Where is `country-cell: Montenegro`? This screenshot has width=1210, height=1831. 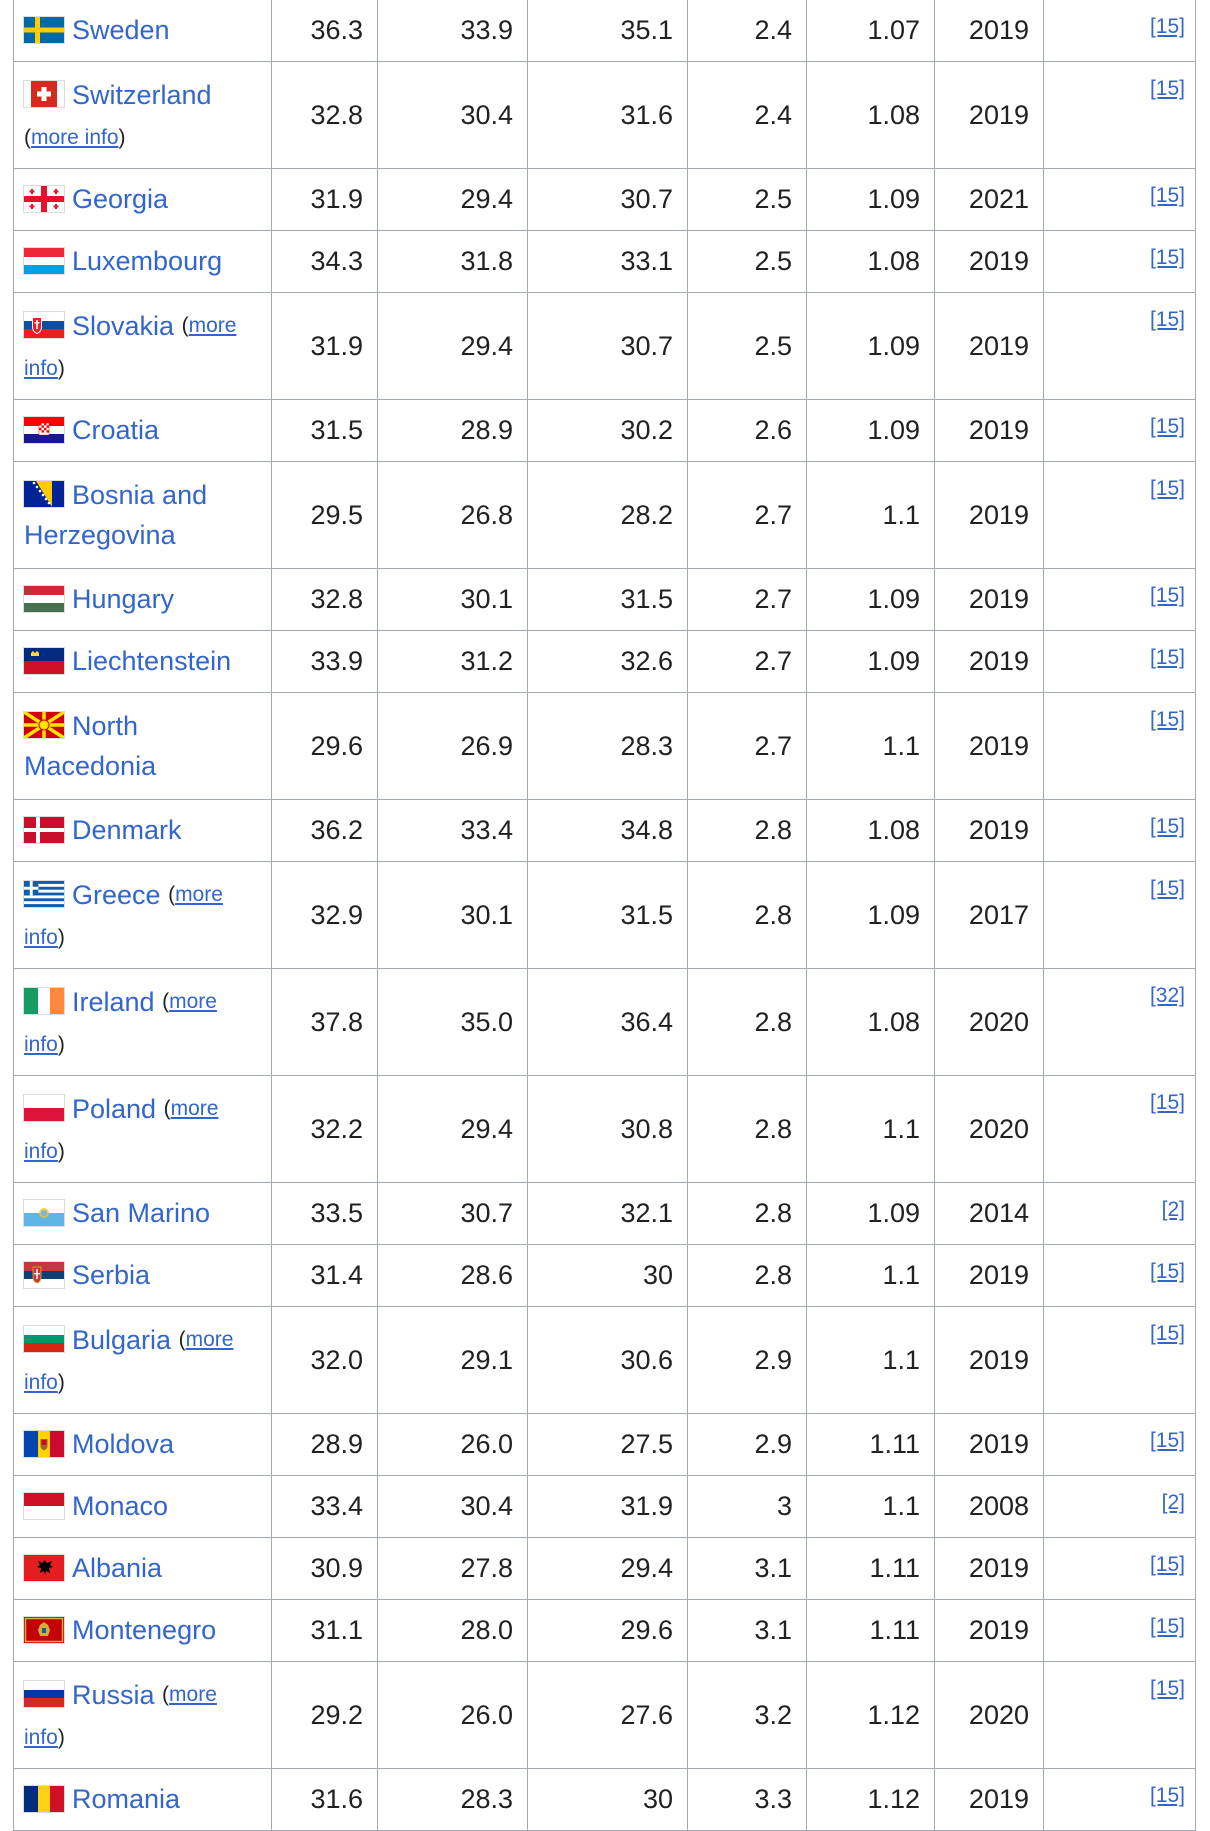 country-cell: Montenegro is located at coordinates (142, 1630).